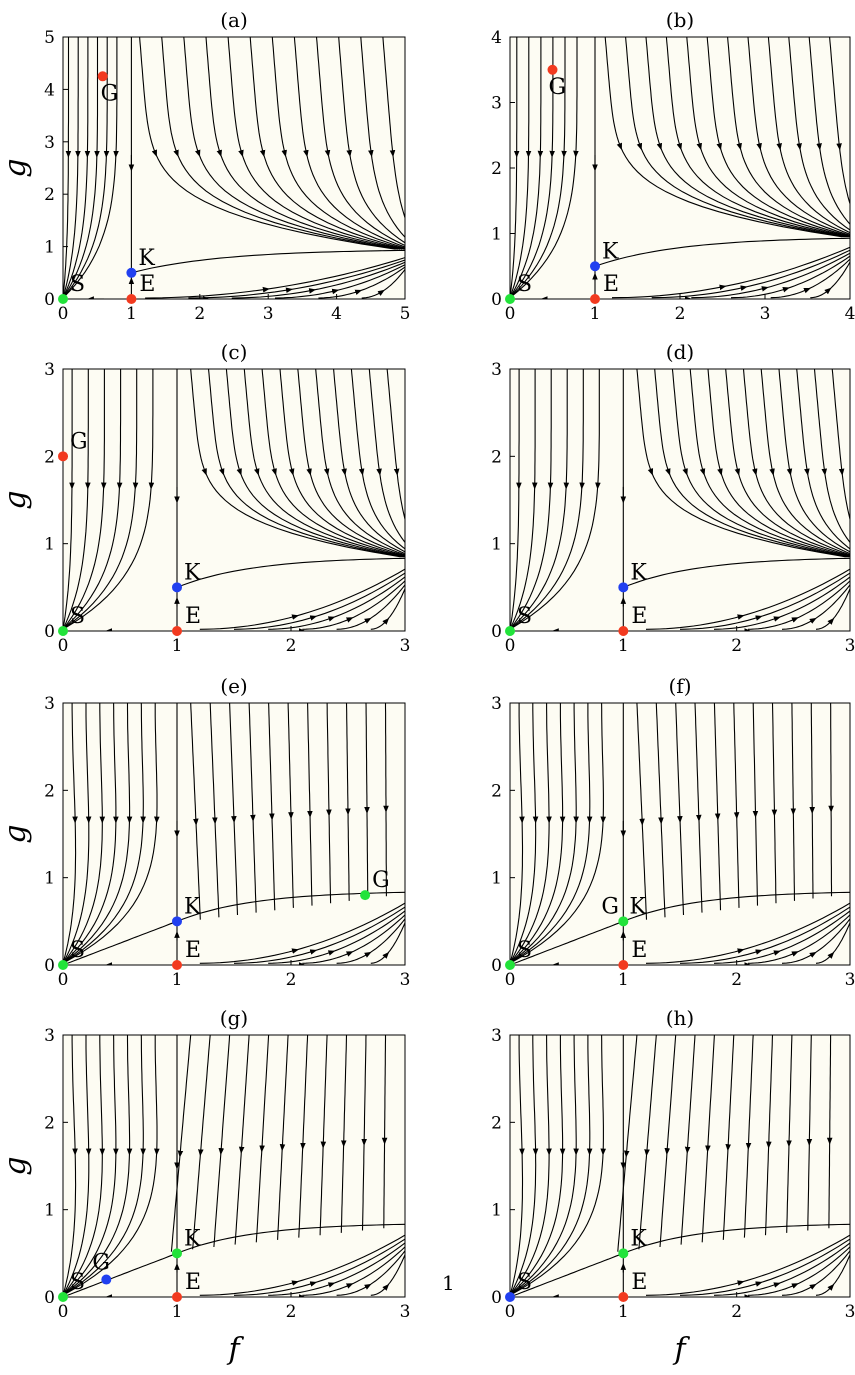  What do you see at coordinates (16, 1165) in the screenshot?
I see `y-axis-label: g` at bounding box center [16, 1165].